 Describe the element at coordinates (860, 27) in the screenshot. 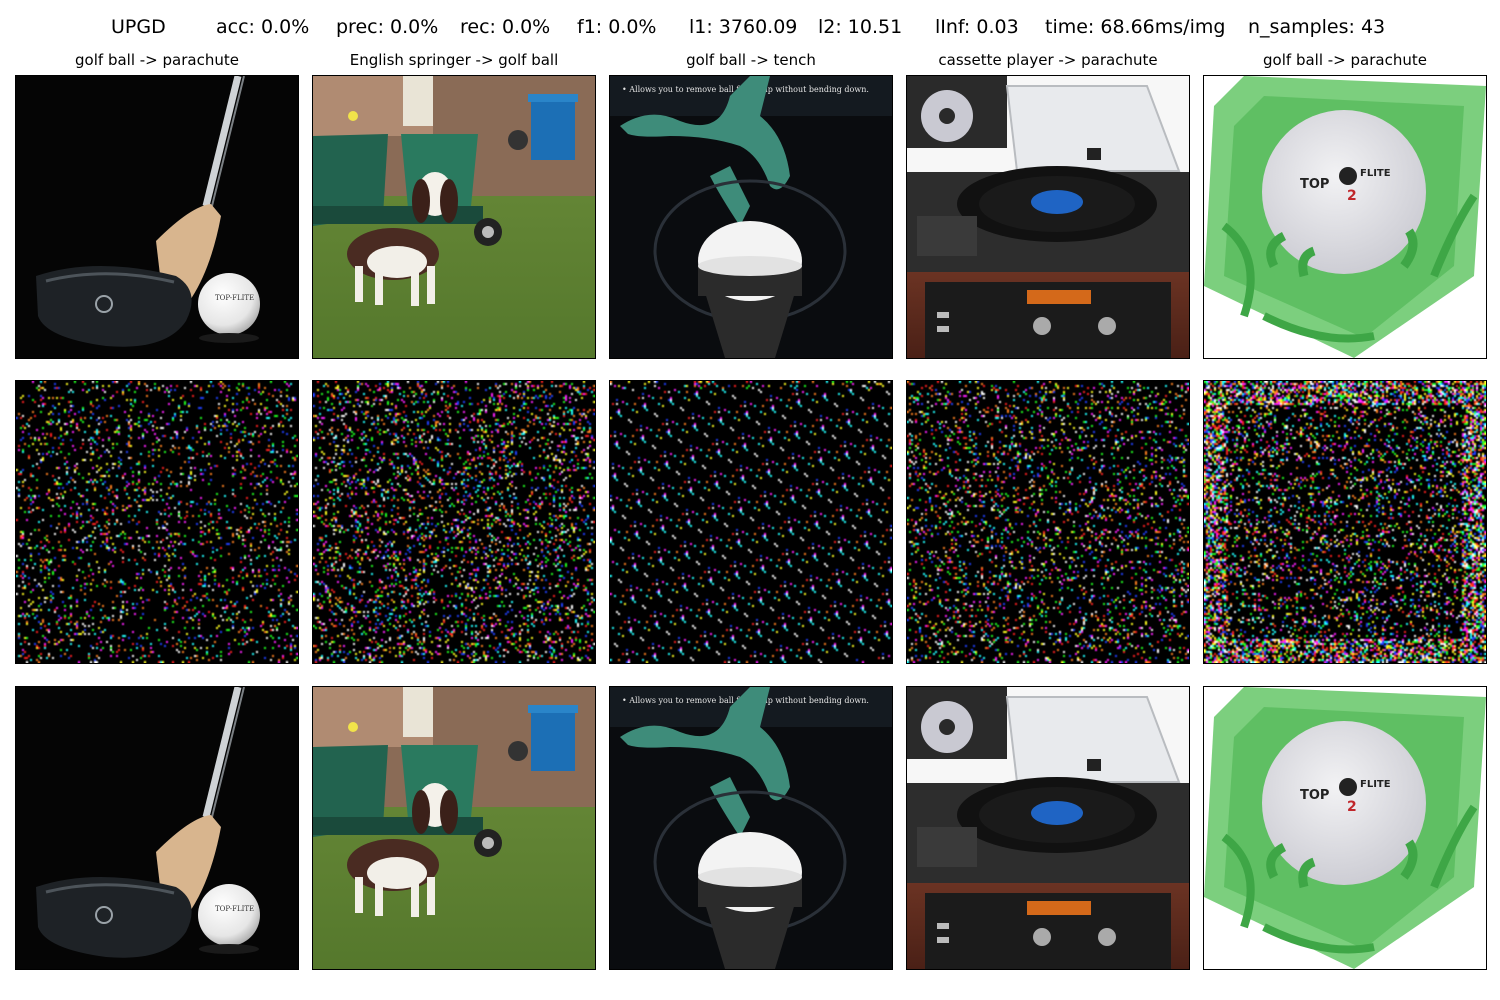

I see `l2-metric: l2: 10.51` at that location.